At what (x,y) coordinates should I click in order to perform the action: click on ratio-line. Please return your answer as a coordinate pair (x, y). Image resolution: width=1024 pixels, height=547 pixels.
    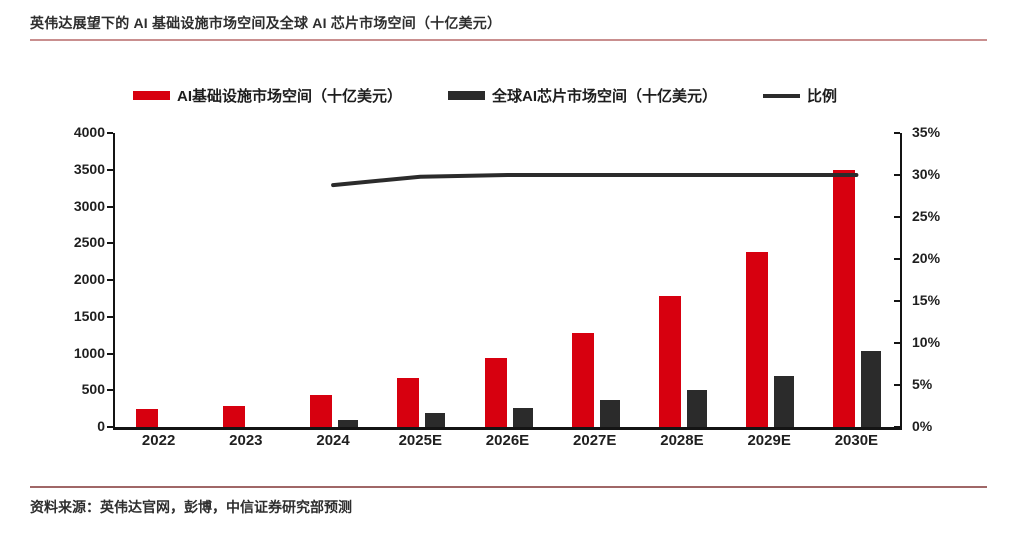
    Looking at the image, I should click on (595, 180).